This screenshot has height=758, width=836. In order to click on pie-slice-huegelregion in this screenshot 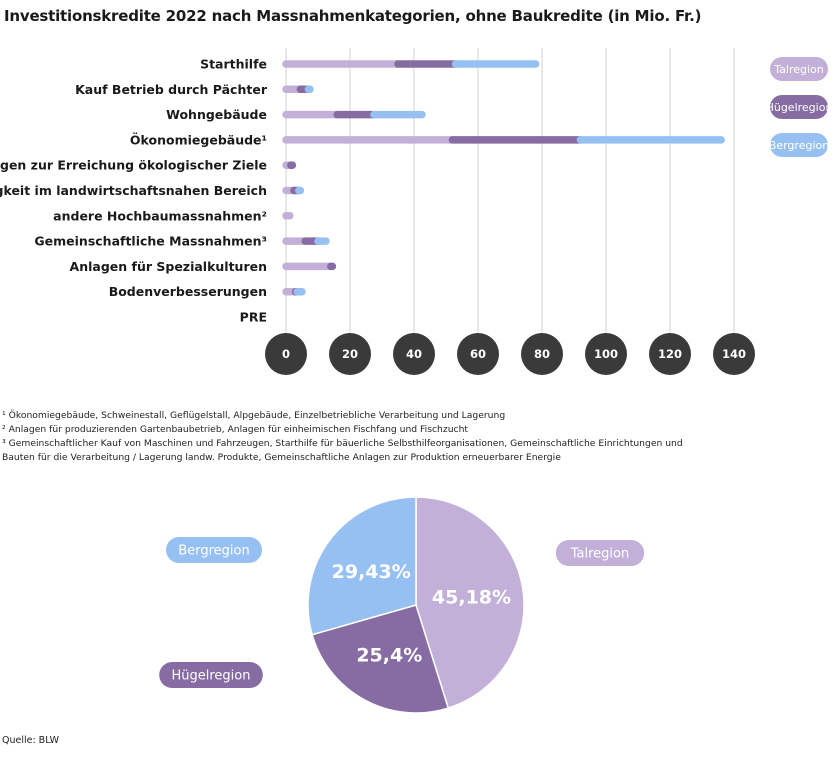, I will do `click(380, 659)`.